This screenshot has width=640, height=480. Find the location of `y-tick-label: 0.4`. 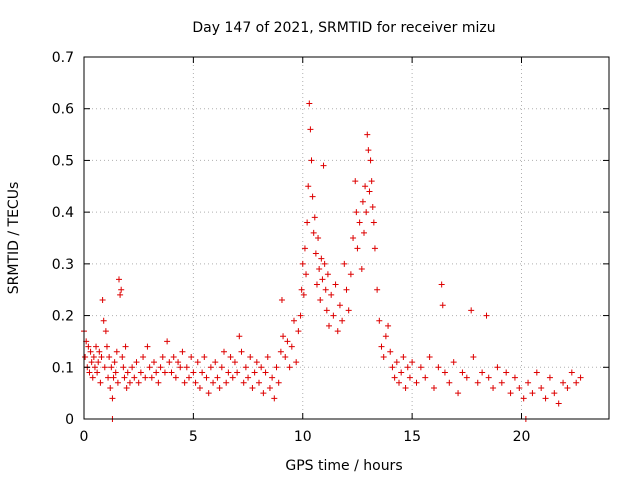

y-tick-label: 0.4 is located at coordinates (63, 213).